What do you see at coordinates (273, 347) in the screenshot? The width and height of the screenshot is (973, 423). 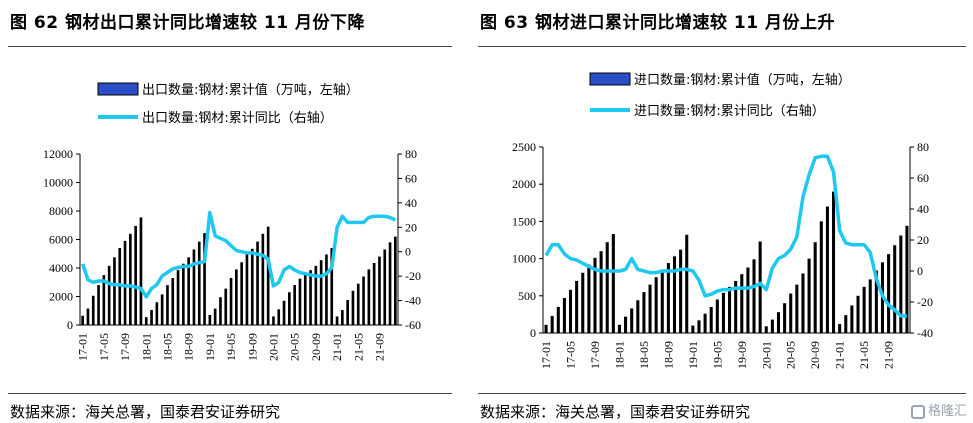 I see `x-tick-label: 20-01` at bounding box center [273, 347].